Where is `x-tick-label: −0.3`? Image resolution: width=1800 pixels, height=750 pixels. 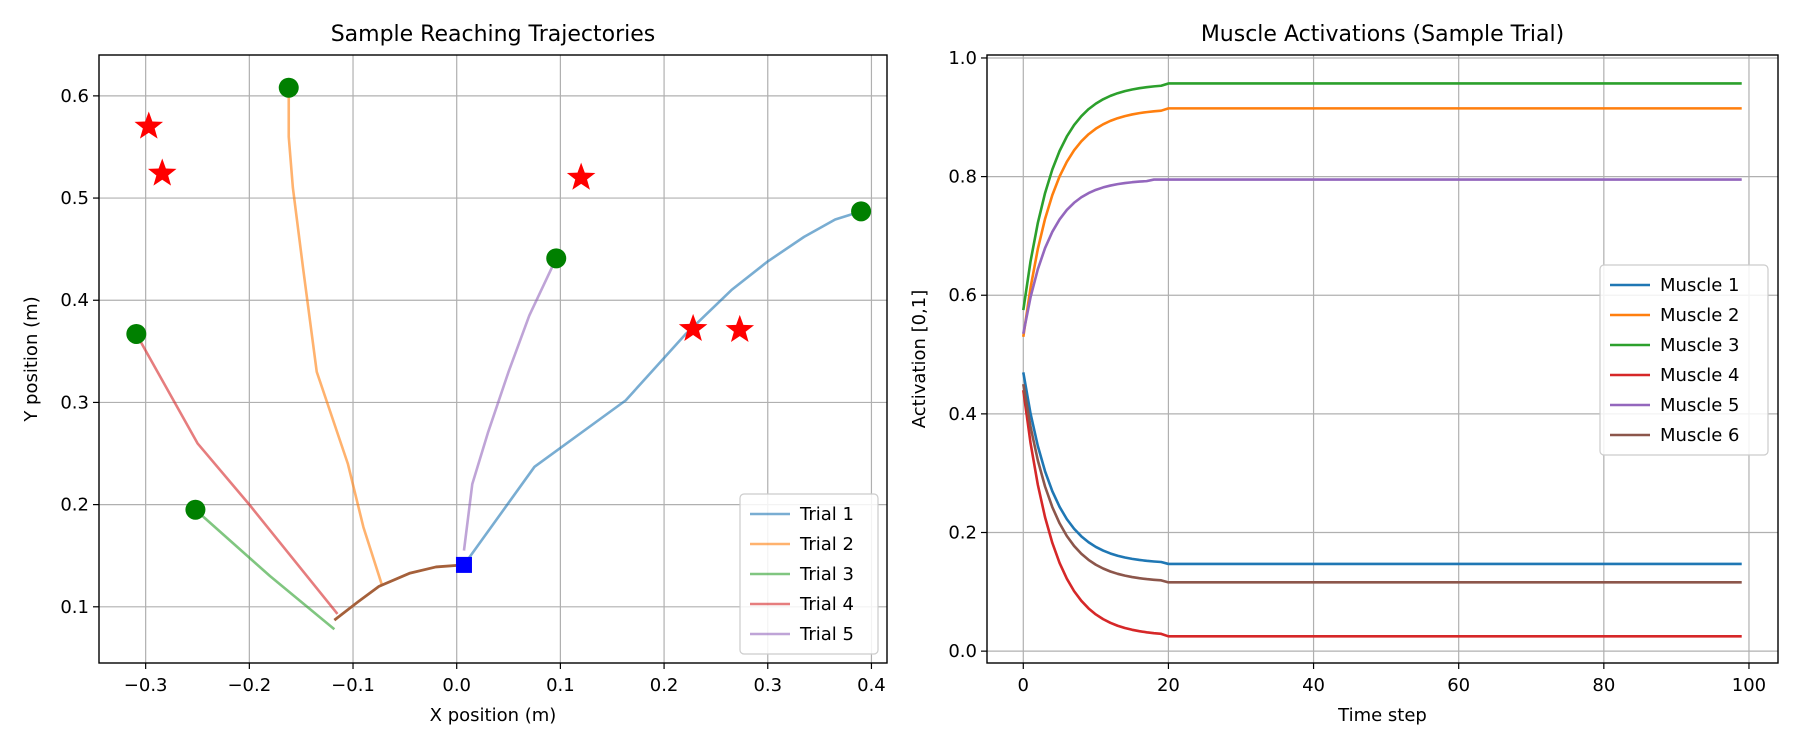
x-tick-label: −0.3 is located at coordinates (146, 685).